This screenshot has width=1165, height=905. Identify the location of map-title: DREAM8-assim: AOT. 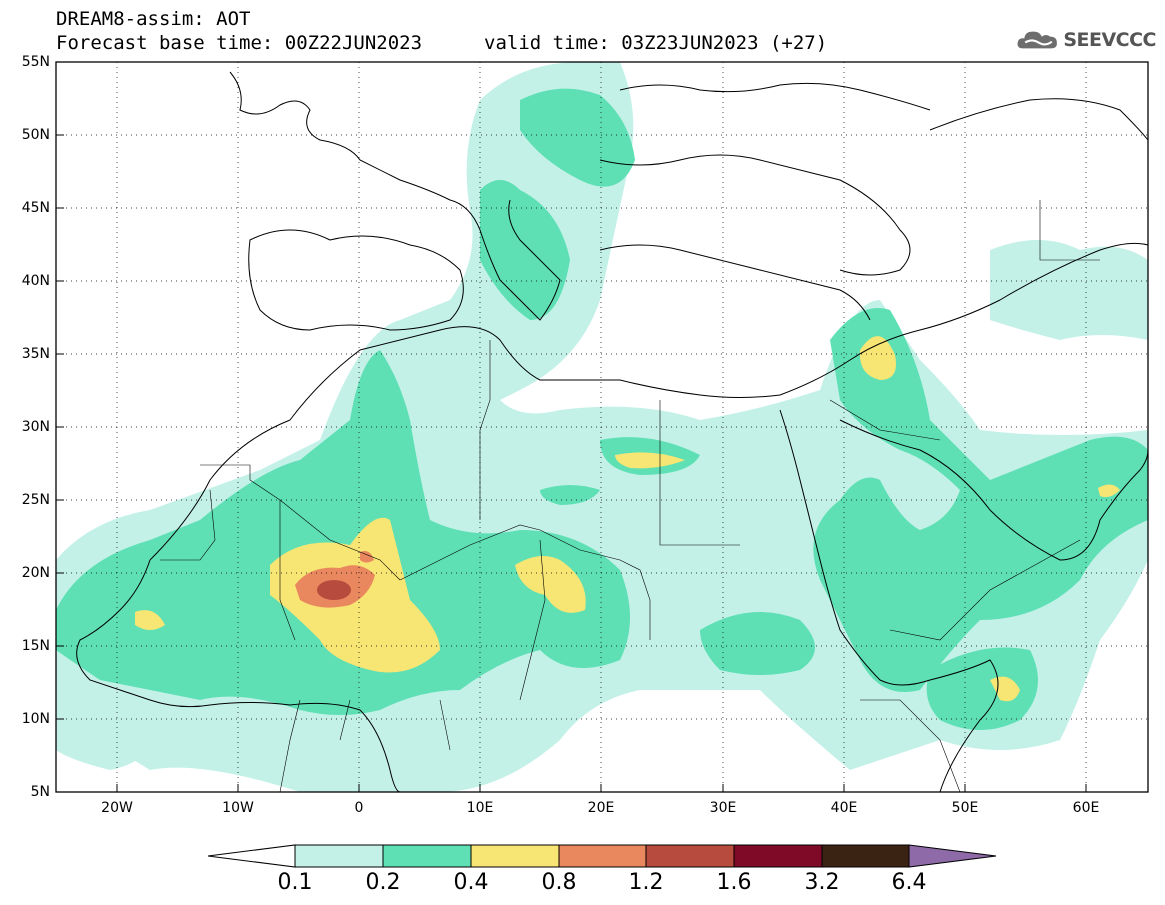
(153, 19).